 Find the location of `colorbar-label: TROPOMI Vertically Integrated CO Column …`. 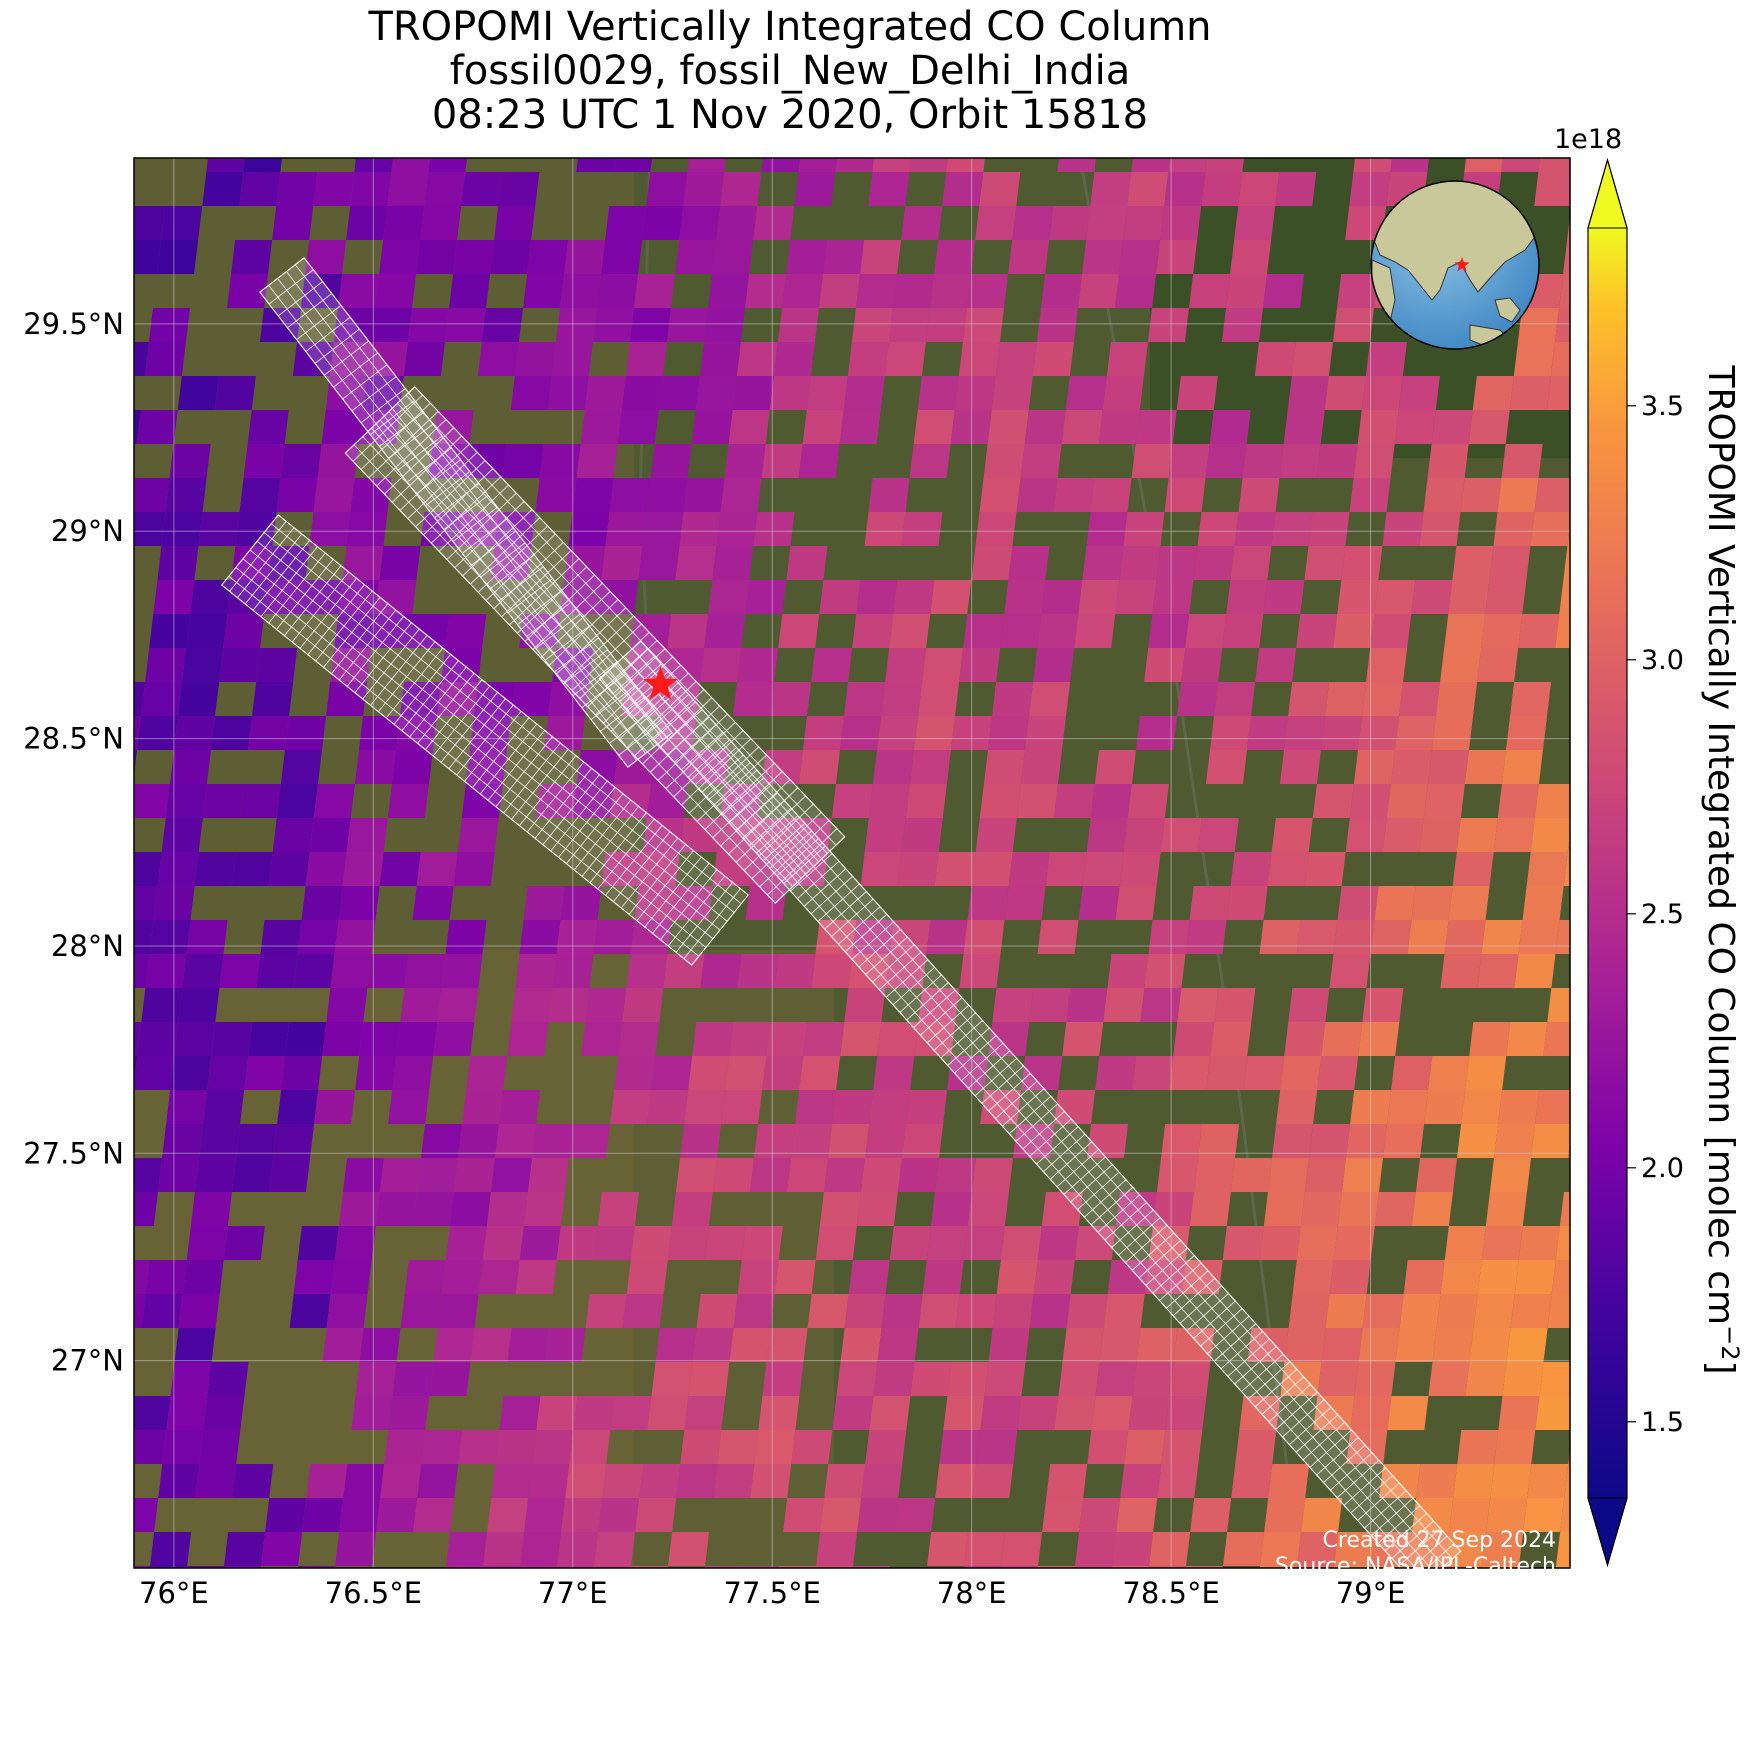

colorbar-label: TROPOMI Vertically Integrated CO Column … is located at coordinates (1722, 870).